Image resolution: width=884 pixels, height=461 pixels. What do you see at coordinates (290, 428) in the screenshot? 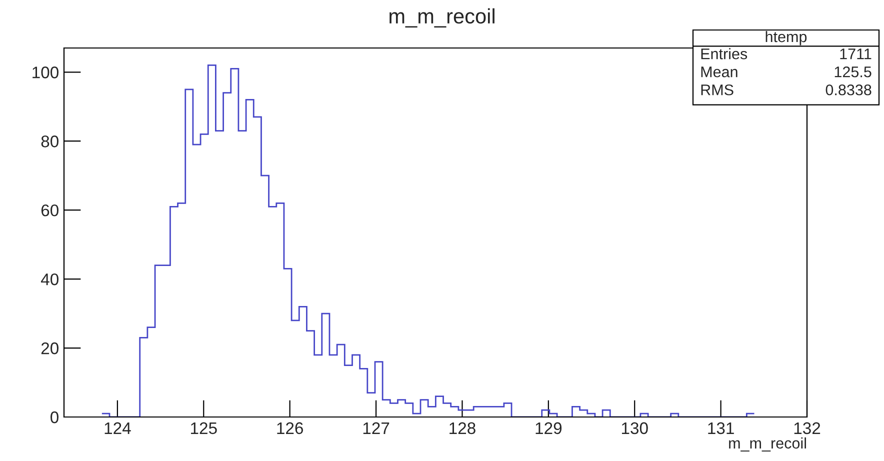
I see `x-tick-label: 126` at bounding box center [290, 428].